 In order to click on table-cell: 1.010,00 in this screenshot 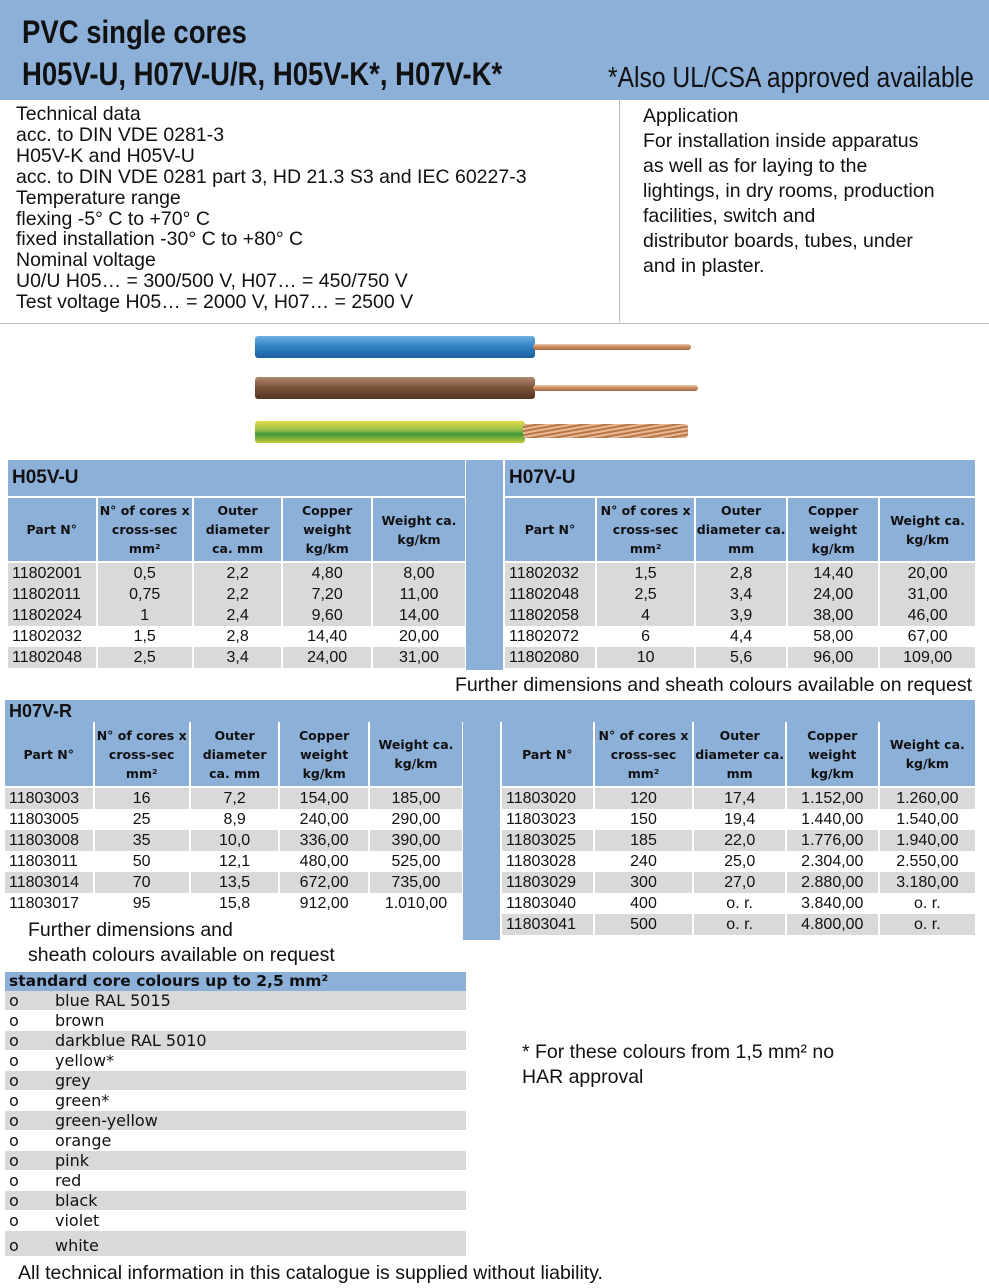, I will do `click(416, 903)`.